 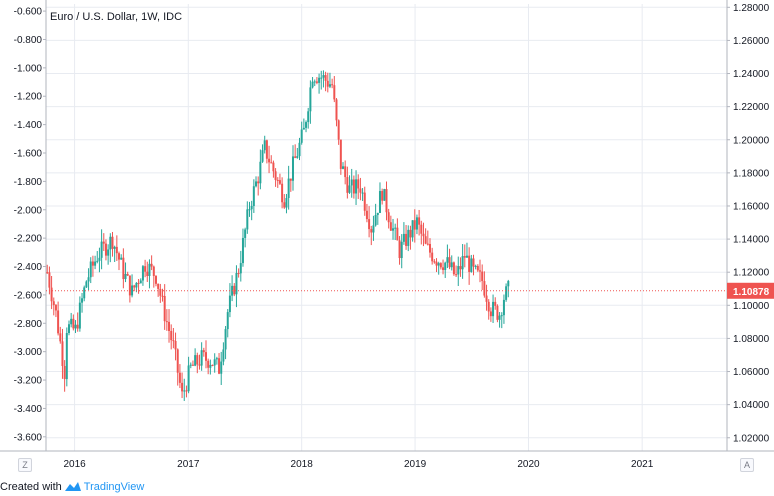 I want to click on x-tick-label: 2018, so click(x=302, y=464).